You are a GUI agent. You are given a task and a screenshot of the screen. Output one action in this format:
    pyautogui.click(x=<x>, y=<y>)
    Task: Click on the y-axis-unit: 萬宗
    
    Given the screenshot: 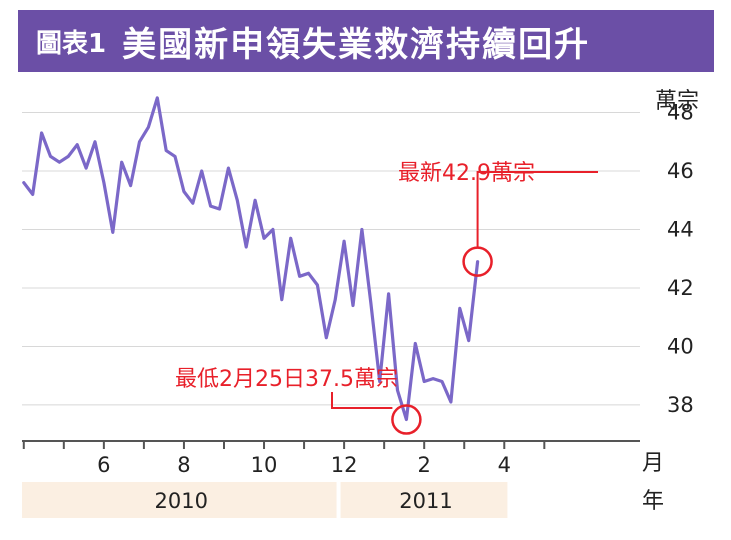 What is the action you would take?
    pyautogui.click(x=677, y=101)
    